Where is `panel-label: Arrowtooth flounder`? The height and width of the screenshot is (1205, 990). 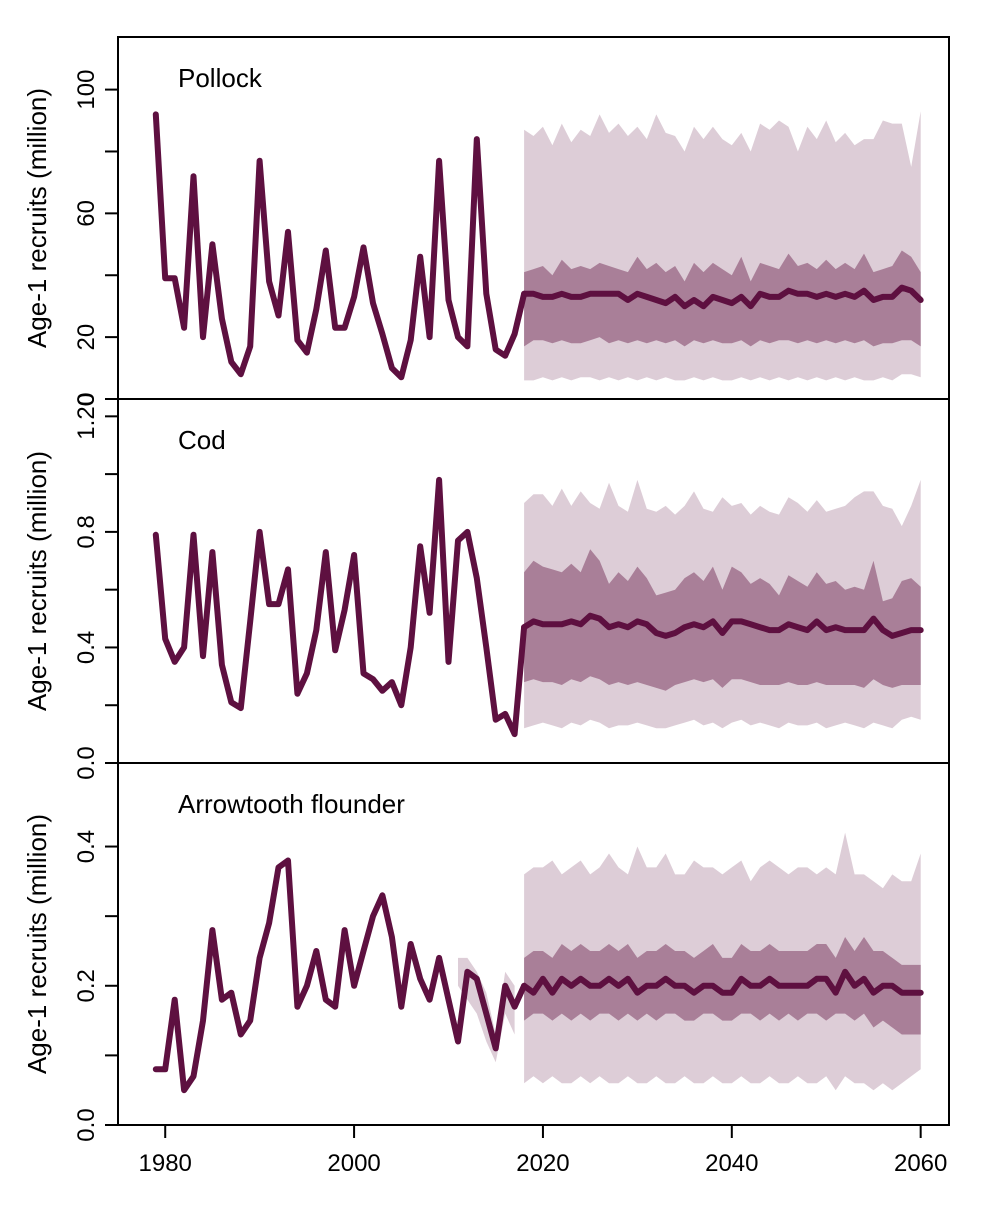 panel-label: Arrowtooth flounder is located at coordinates (291, 804).